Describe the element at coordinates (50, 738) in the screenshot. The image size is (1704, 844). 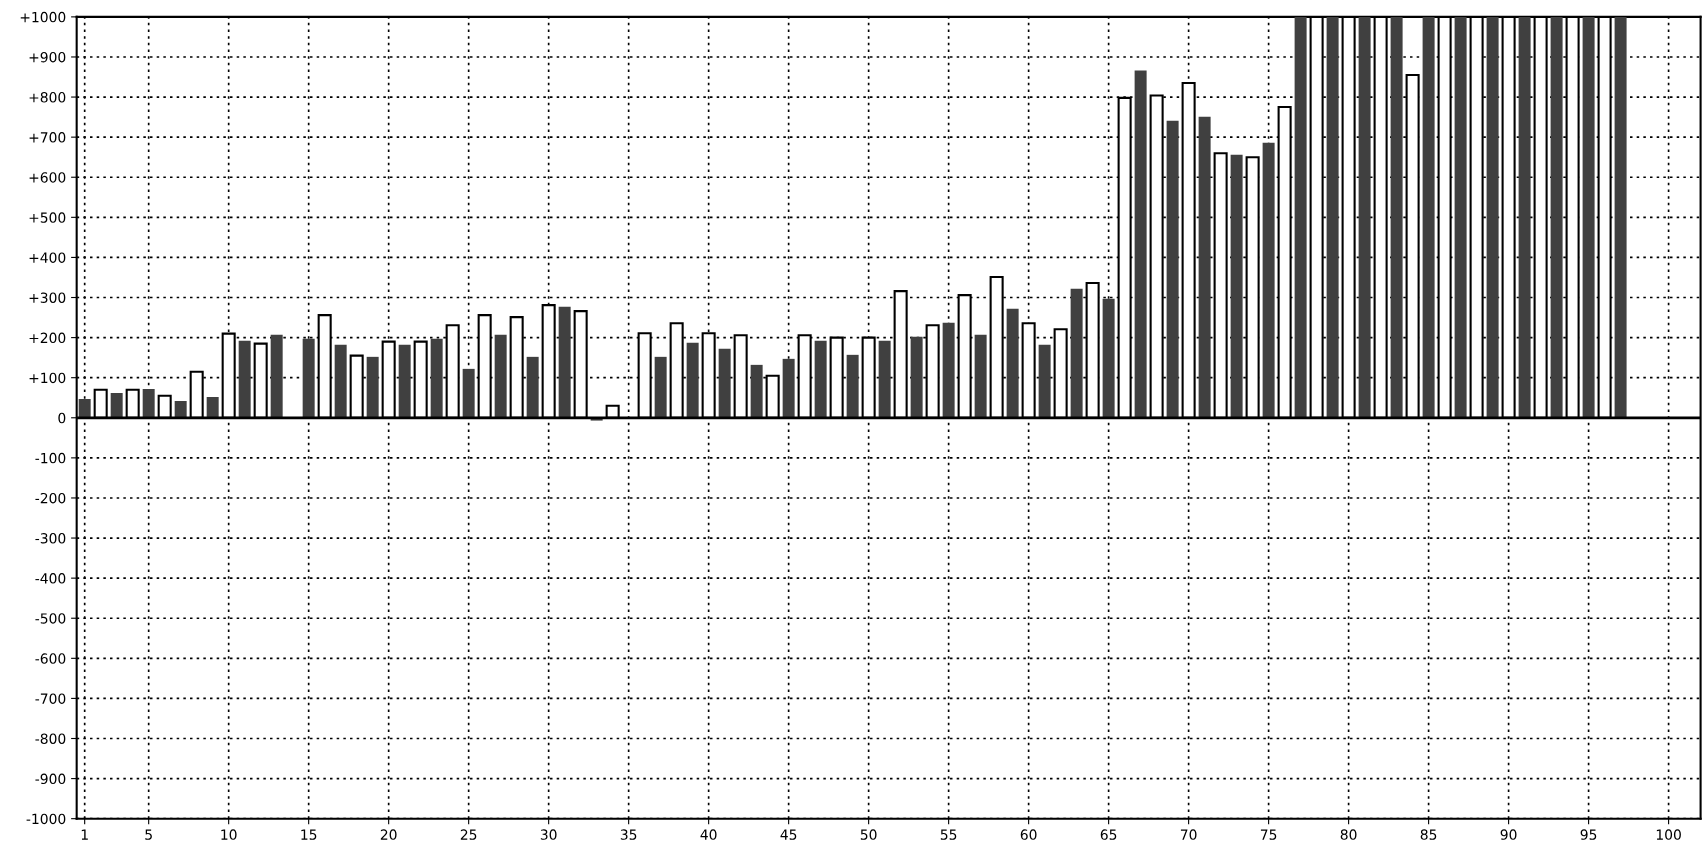
I see `y-tick-label: -800` at that location.